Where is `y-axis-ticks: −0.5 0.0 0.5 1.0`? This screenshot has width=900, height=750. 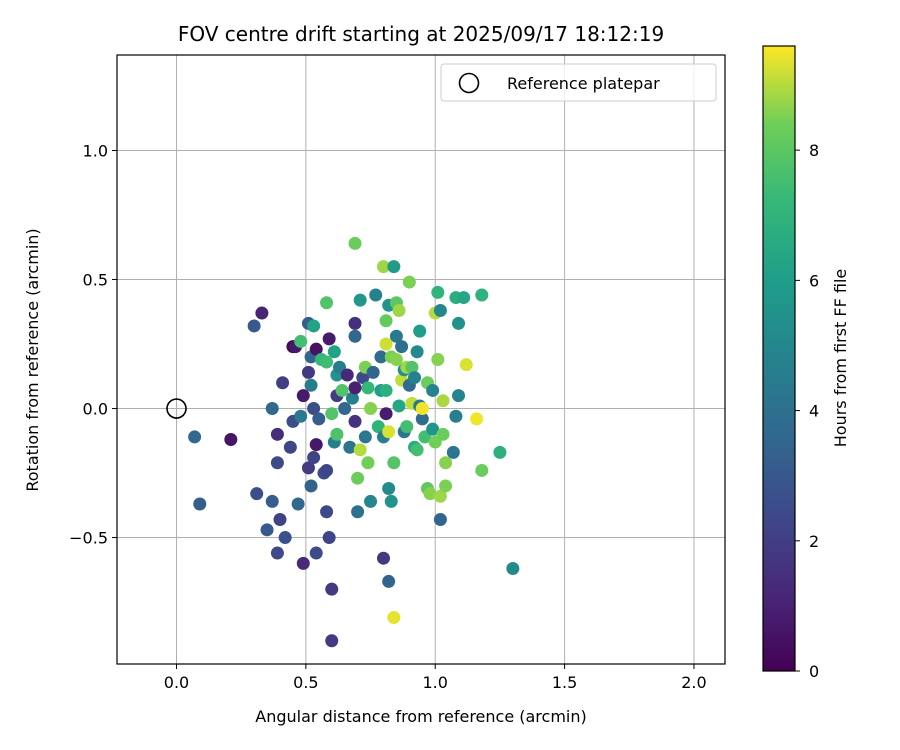
y-axis-ticks: −0.5 0.0 0.5 1.0 is located at coordinates (93, 344).